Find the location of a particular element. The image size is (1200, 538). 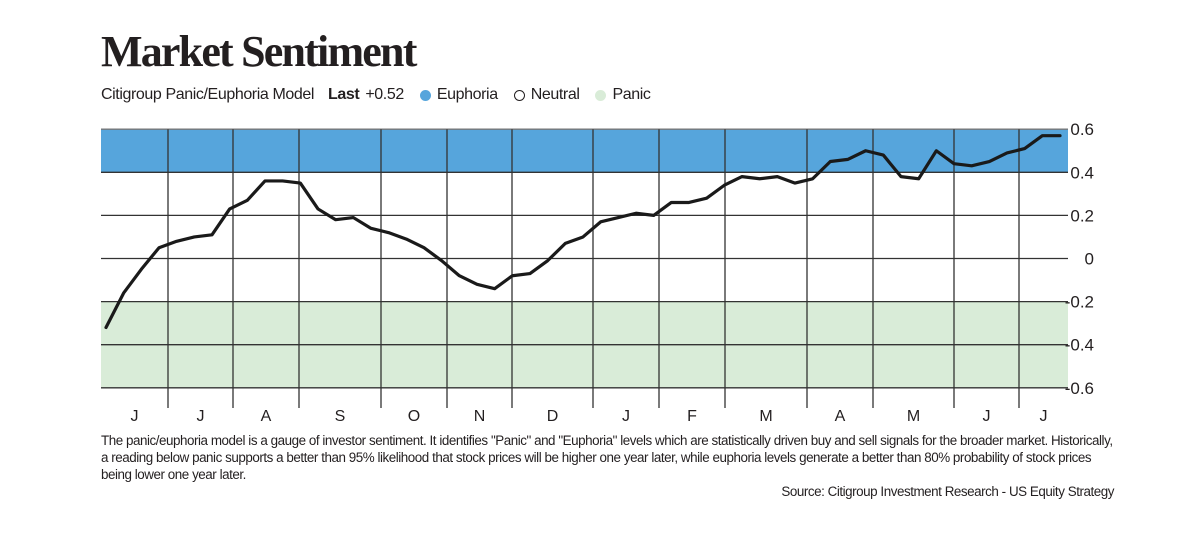

legend-label: Neutral is located at coordinates (555, 94).